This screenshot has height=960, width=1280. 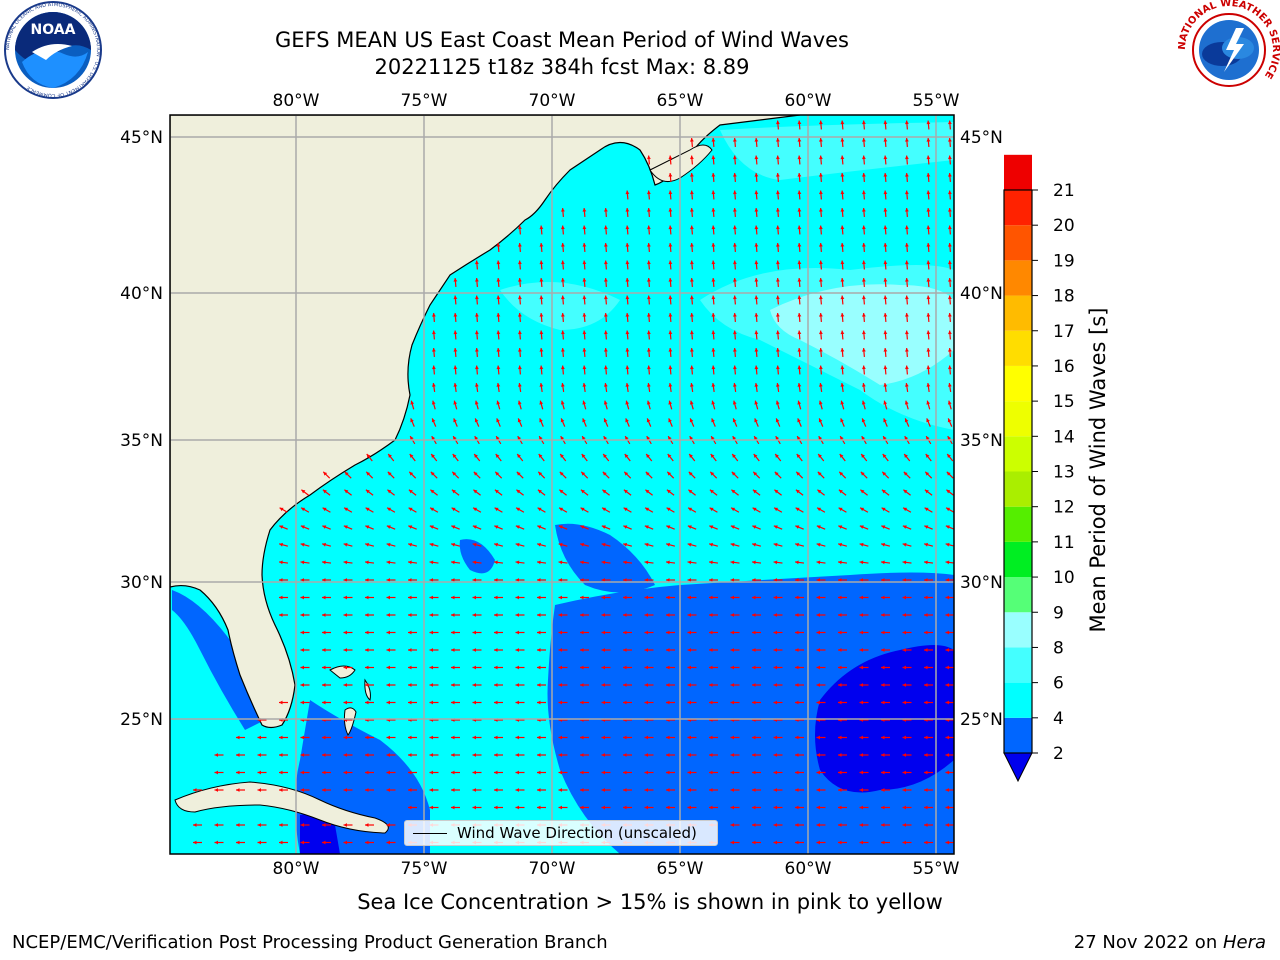 What do you see at coordinates (141, 138) in the screenshot?
I see `lat-label-left-0: 45°N` at bounding box center [141, 138].